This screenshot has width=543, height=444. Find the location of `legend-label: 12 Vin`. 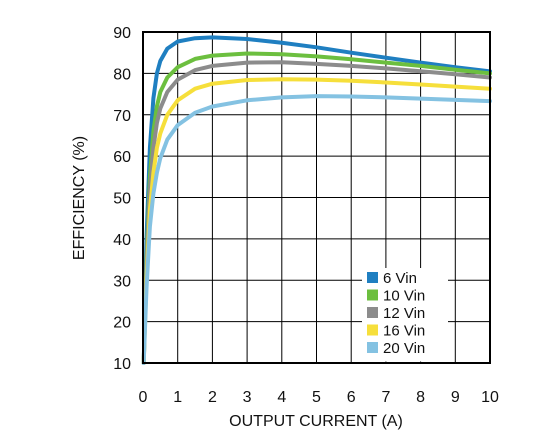

legend-label: 12 Vin is located at coordinates (404, 313).